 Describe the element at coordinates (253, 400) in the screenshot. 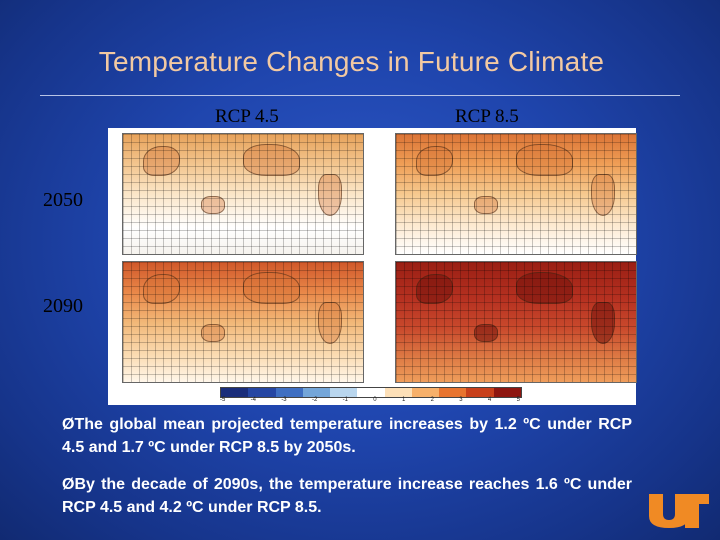

I see `colorbar-tick-label: -4` at that location.